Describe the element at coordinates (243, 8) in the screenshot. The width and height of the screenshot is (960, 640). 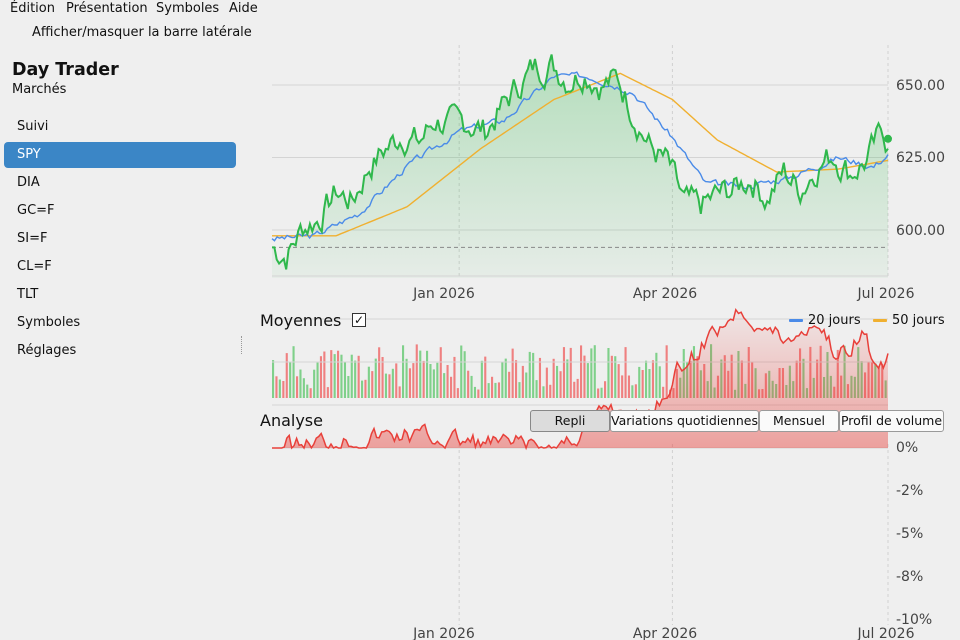
I see `menu-help: Aide` at that location.